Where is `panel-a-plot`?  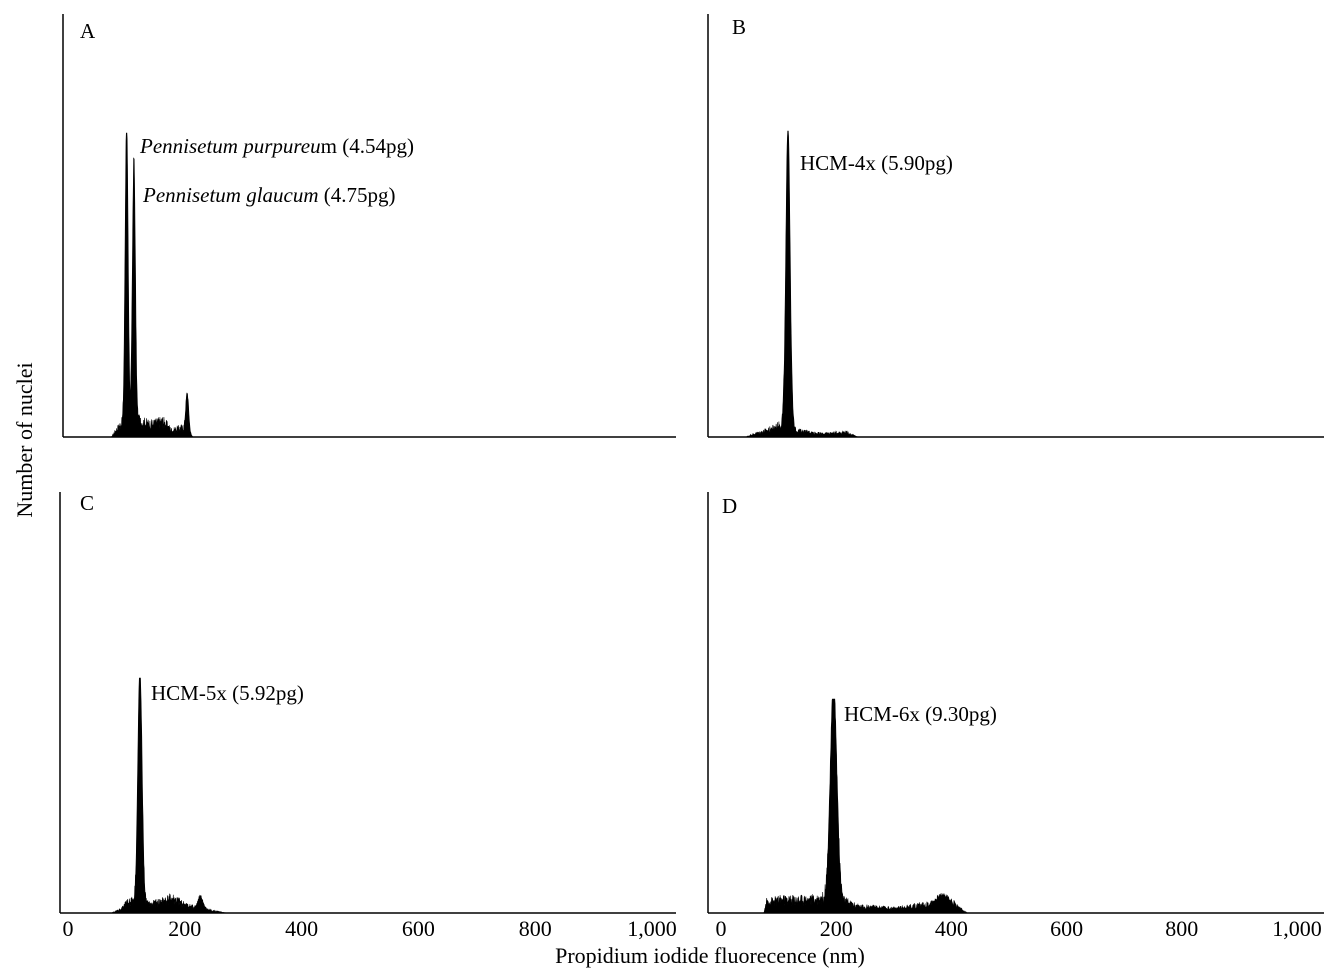
panel-a-plot is located at coordinates (152, 285).